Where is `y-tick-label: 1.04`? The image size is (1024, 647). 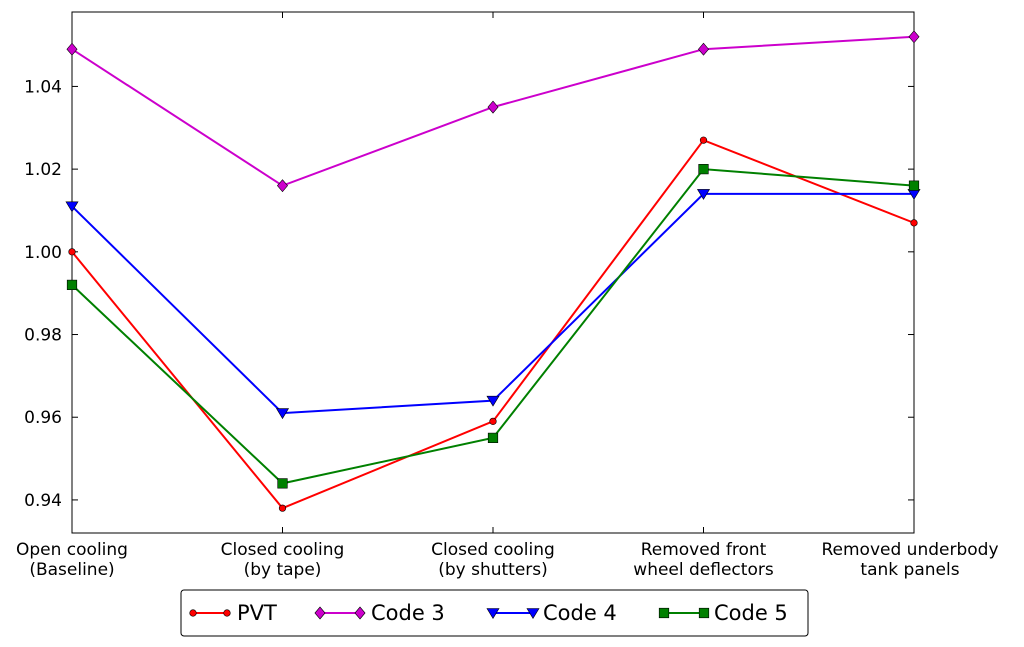
y-tick-label: 1.04 is located at coordinates (43, 87).